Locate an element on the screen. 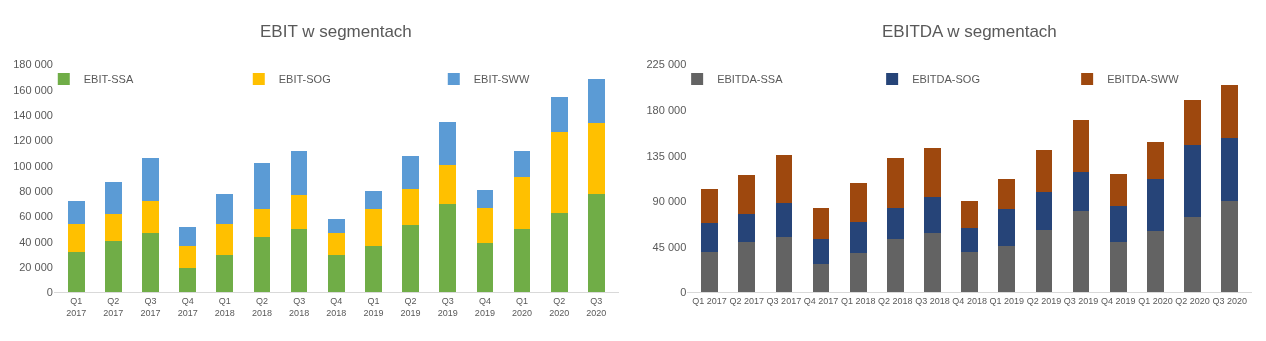 This screenshot has width=1266, height=341. x-tick-label: Q4 2018 is located at coordinates (336, 307).